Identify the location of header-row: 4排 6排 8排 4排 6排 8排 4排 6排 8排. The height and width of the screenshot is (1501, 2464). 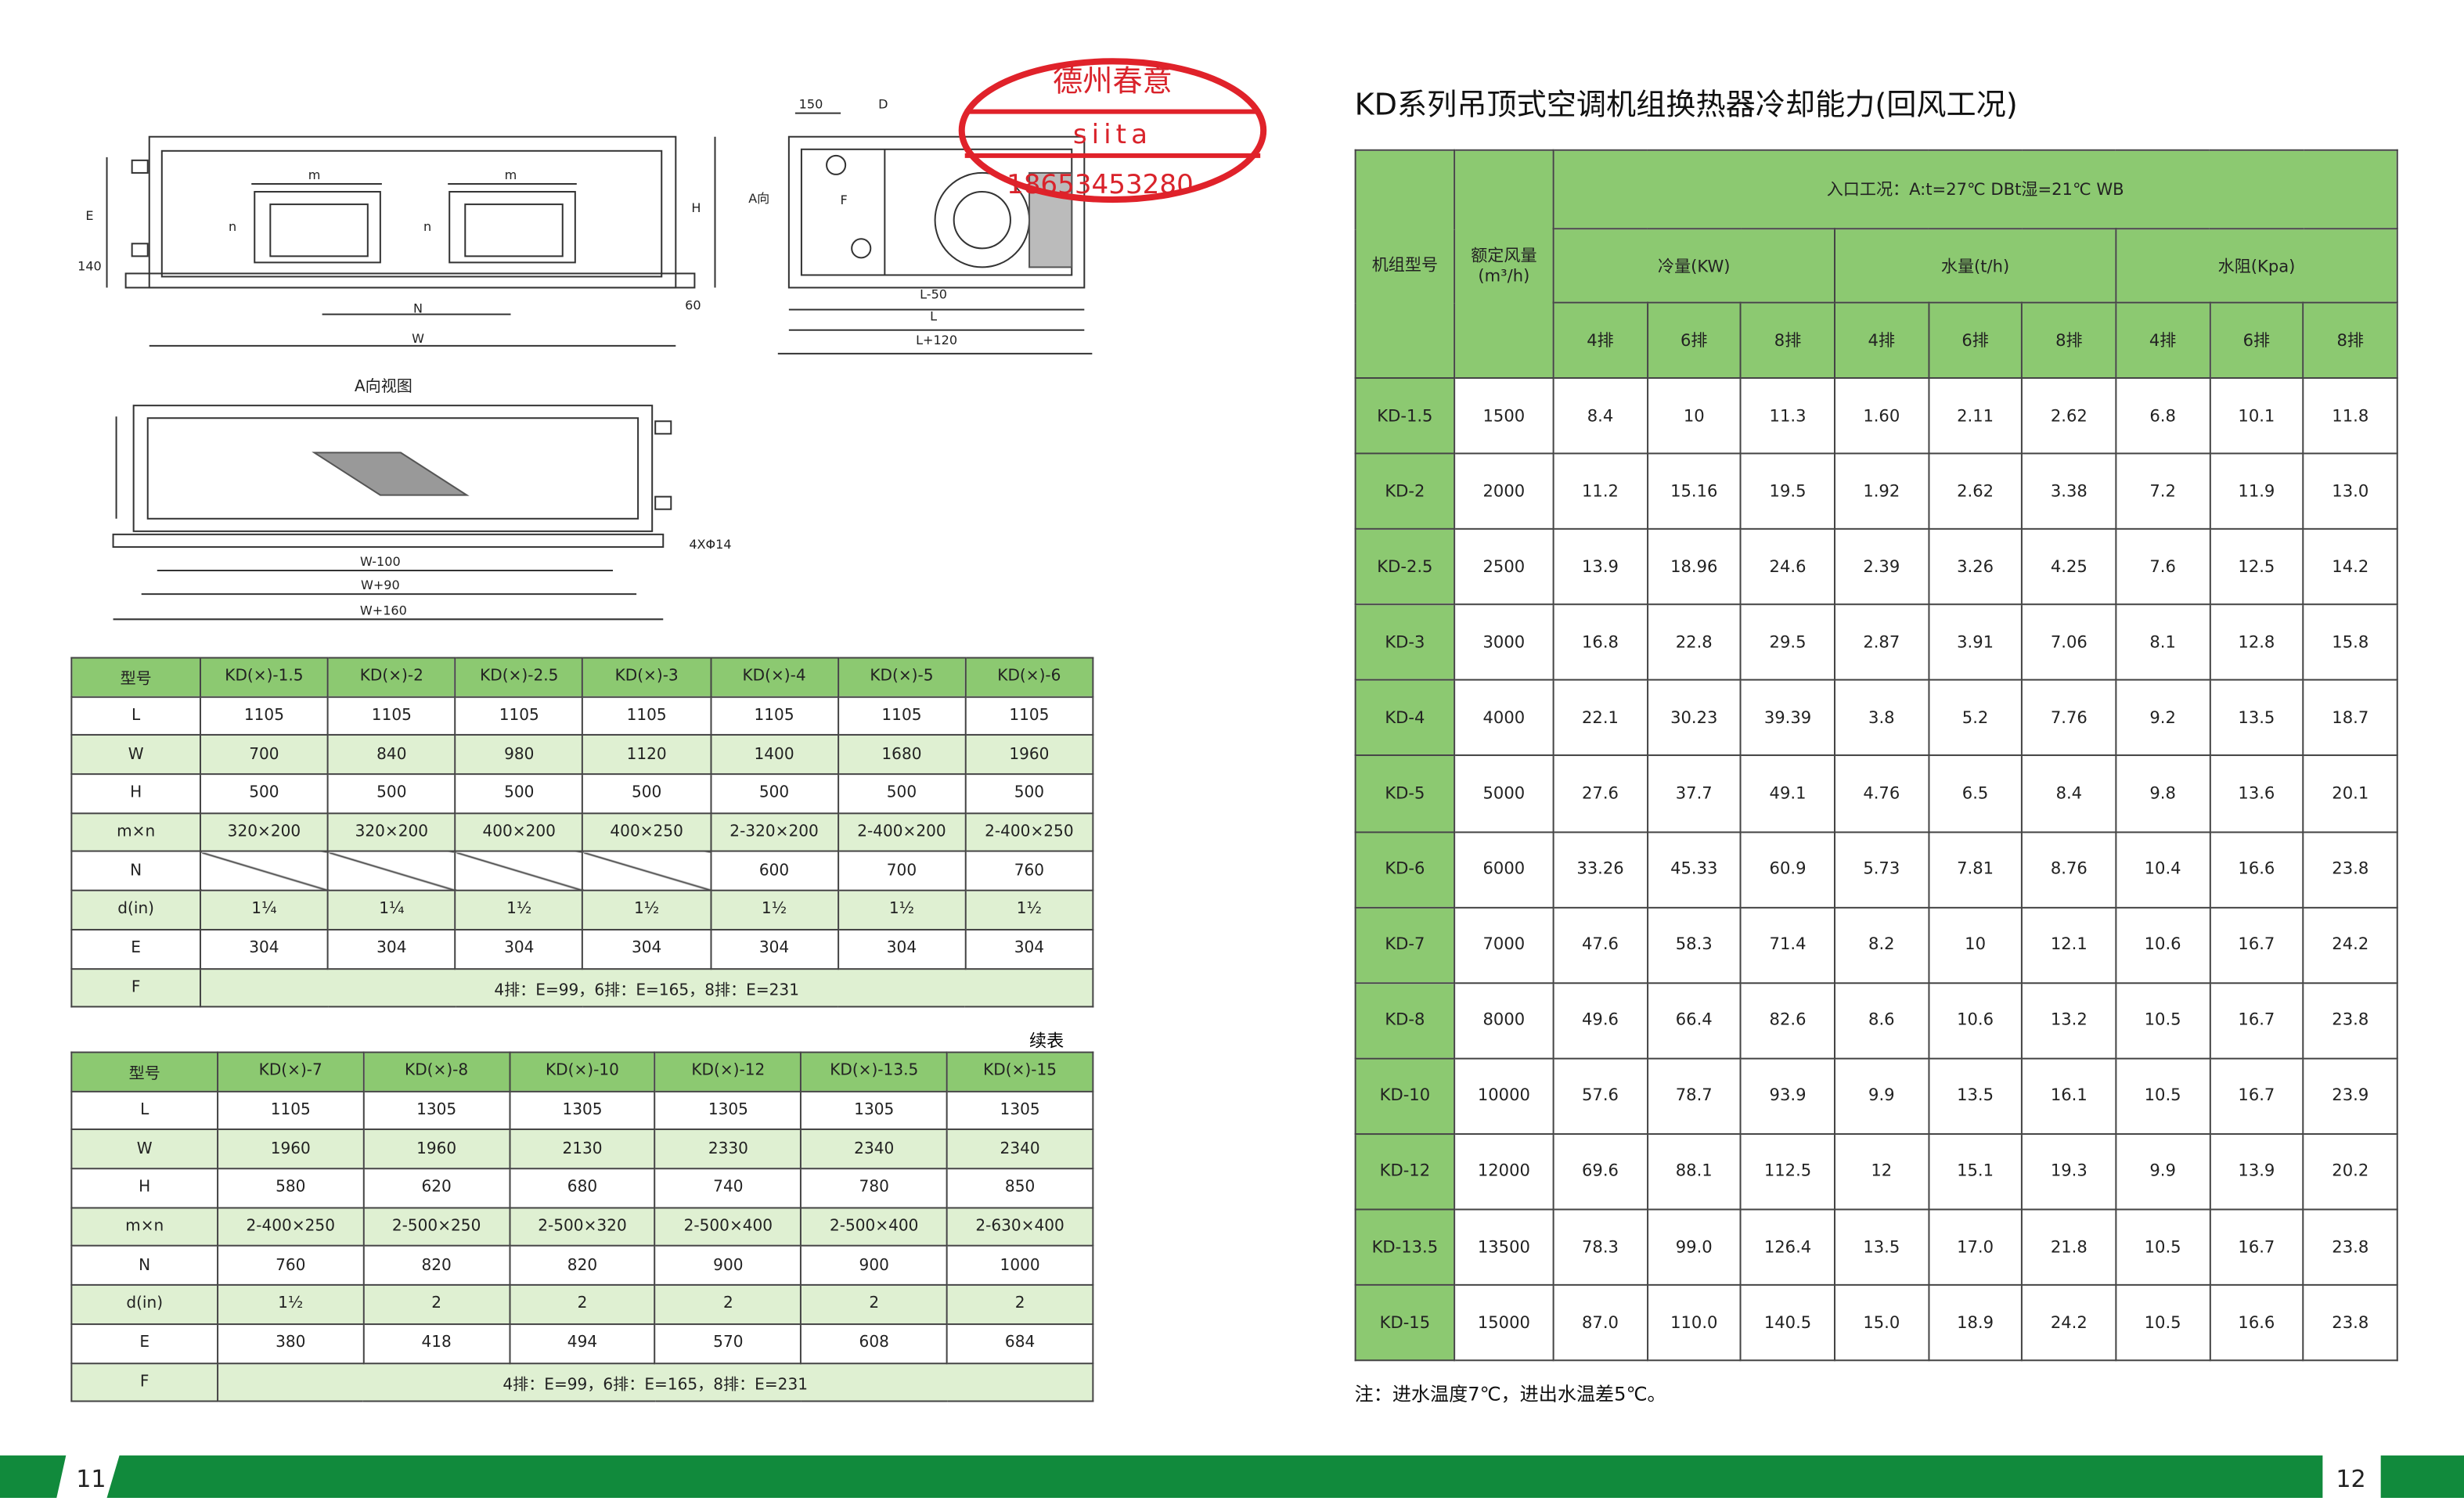
(1877, 340).